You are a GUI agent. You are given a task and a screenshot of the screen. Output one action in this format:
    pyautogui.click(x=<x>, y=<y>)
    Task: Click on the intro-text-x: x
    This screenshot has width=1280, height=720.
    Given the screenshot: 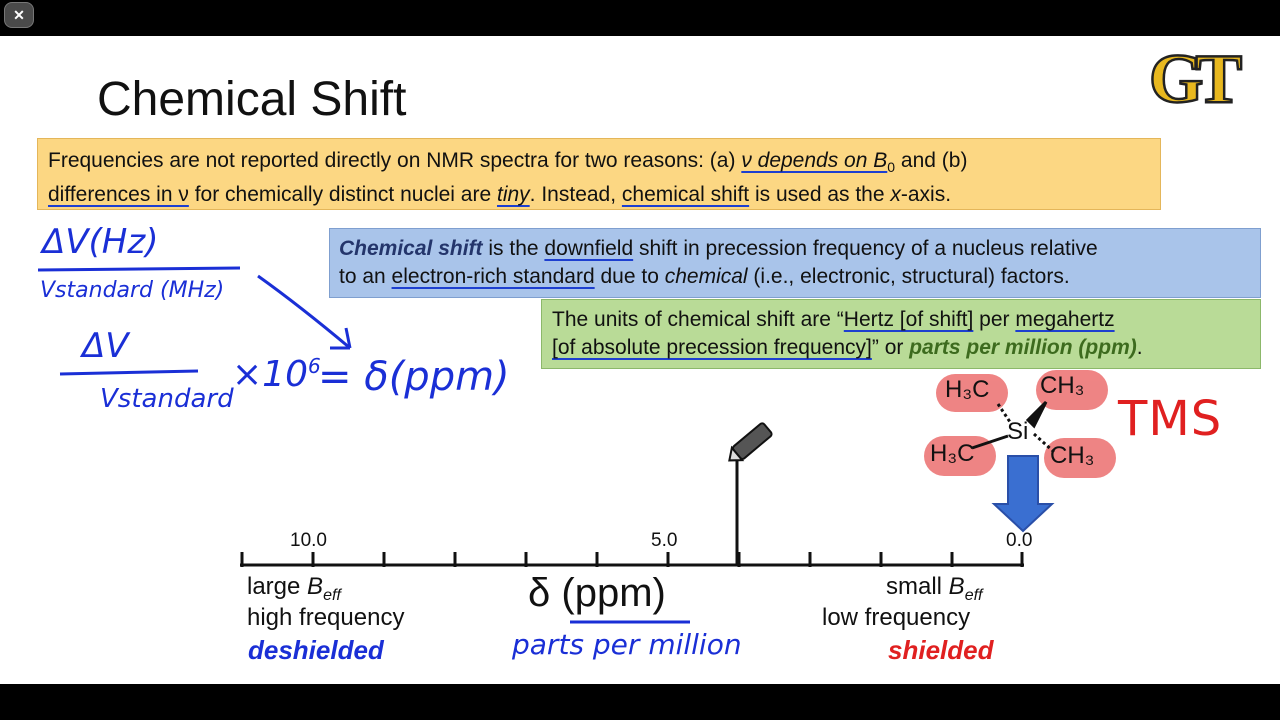 What is the action you would take?
    pyautogui.click(x=895, y=195)
    